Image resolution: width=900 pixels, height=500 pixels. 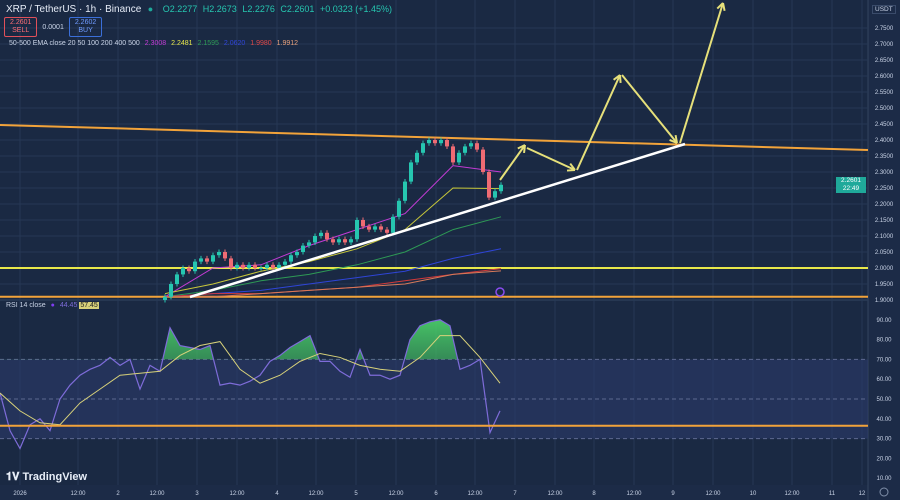 I want to click on rsi-ma-value: 57.45, so click(x=89, y=305).